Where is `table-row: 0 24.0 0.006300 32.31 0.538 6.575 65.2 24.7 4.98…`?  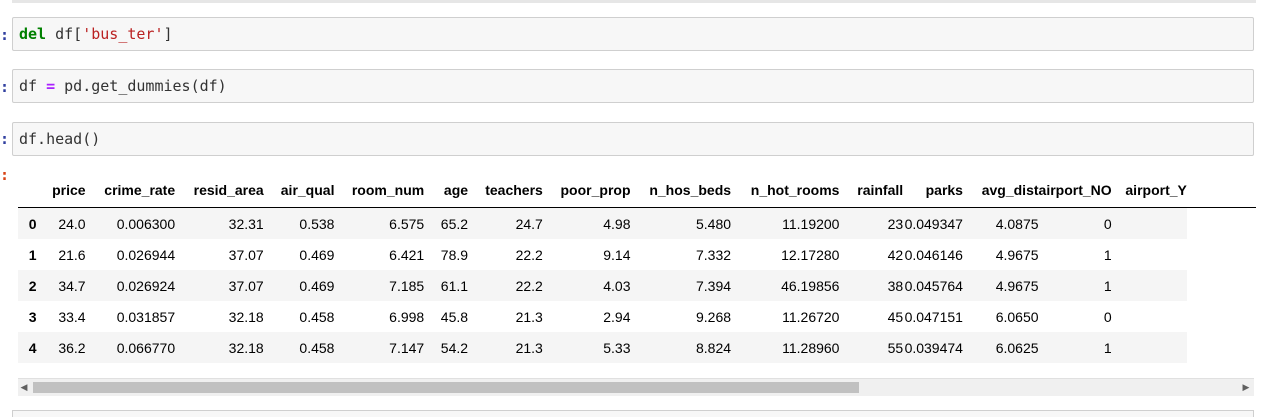 table-row: 0 24.0 0.006300 32.31 0.538 6.575 65.2 24.7 4.98… is located at coordinates (637, 223).